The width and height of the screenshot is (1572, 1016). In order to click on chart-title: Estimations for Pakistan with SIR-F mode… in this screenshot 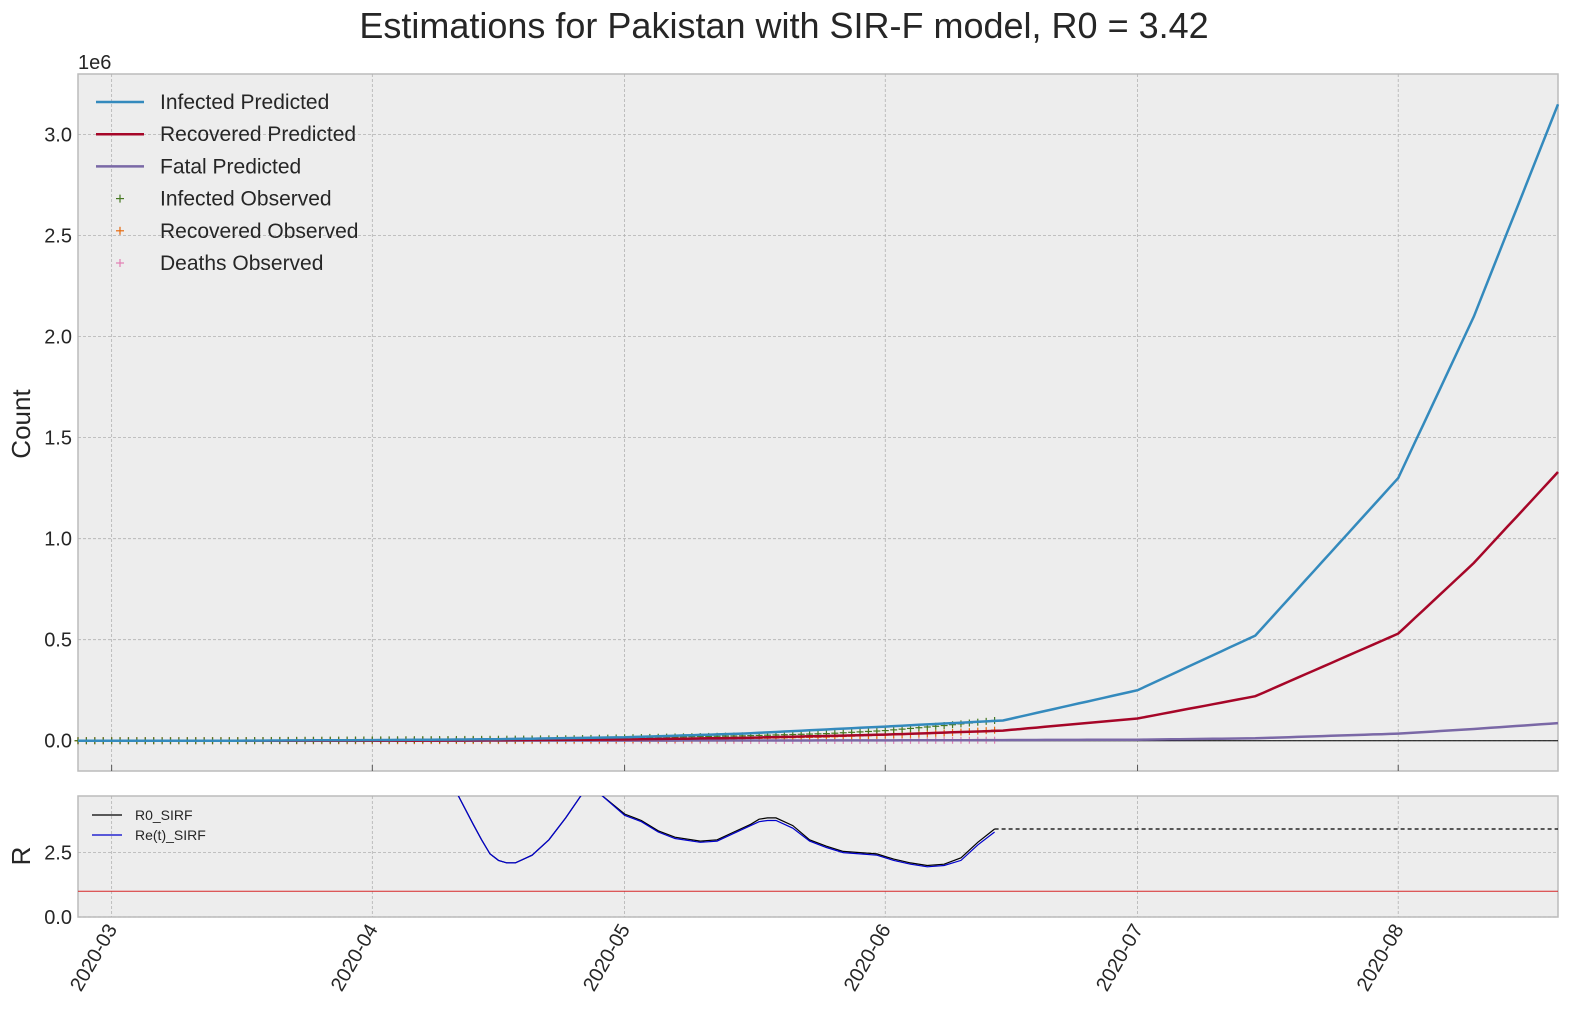, I will do `click(783, 25)`.